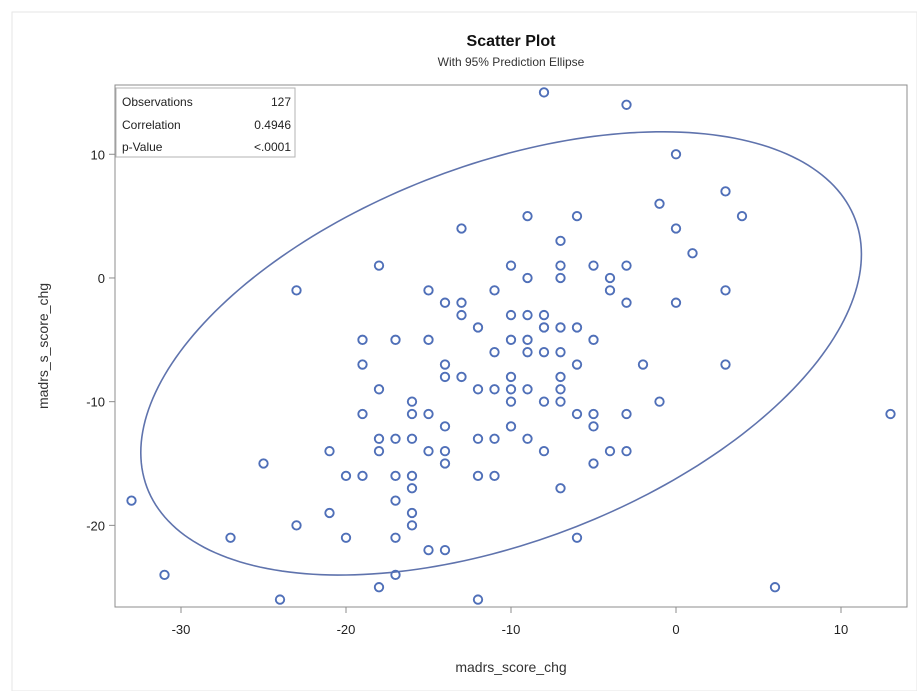  Describe the element at coordinates (675, 629) in the screenshot. I see `x-tick-label: 0` at that location.